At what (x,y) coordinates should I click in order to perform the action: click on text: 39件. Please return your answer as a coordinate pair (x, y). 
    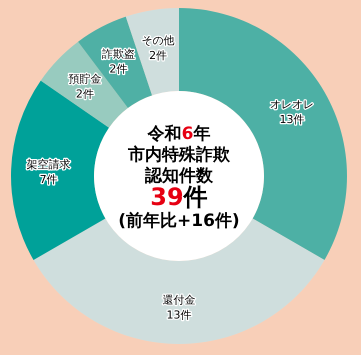
    Looking at the image, I should click on (179, 197).